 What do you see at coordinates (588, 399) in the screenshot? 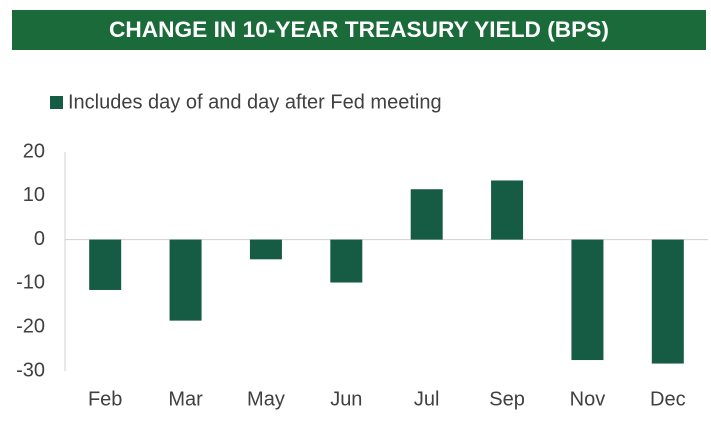
I see `x-tick-label: Nov` at bounding box center [588, 399].